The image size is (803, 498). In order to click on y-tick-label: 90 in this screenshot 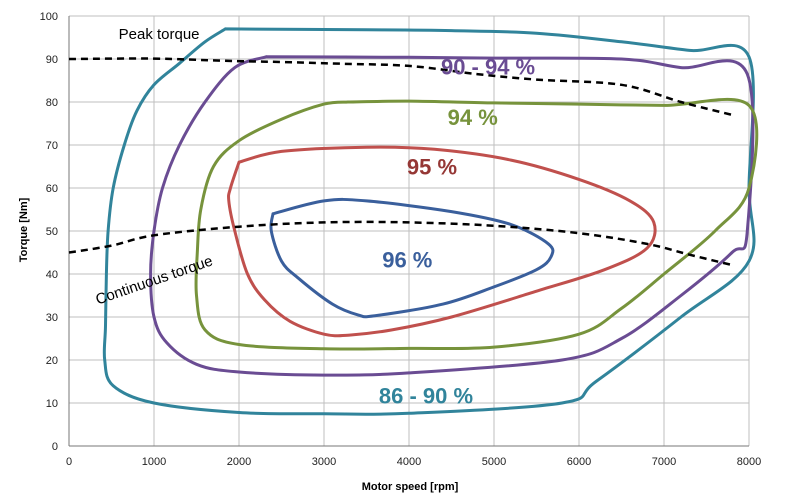, I will do `click(52, 60)`.